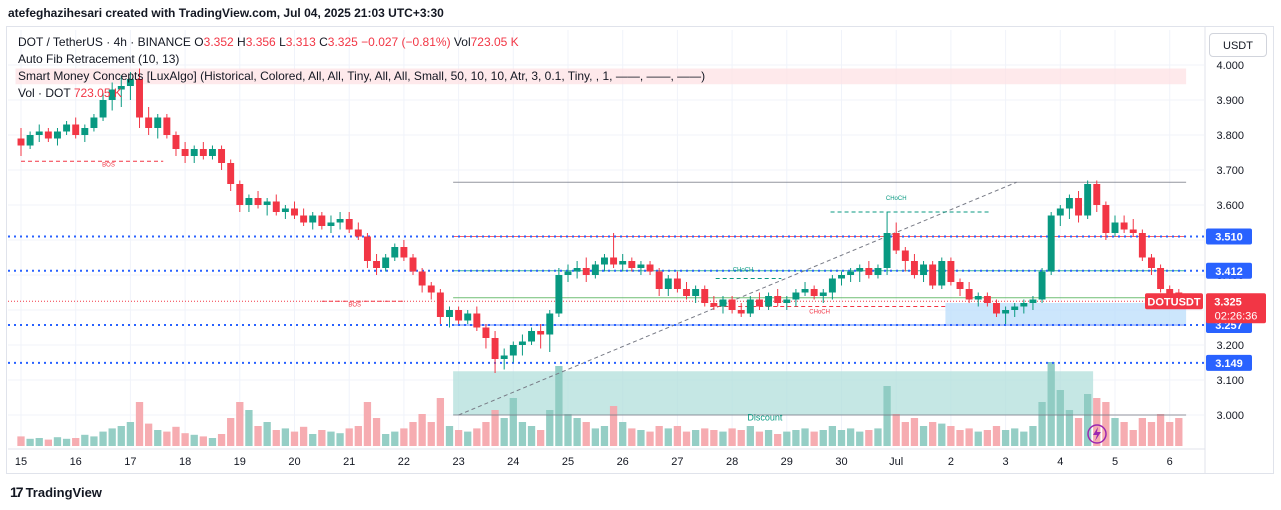 The image size is (1281, 510). What do you see at coordinates (282, 42) in the screenshot?
I see `legend-l-label: L` at bounding box center [282, 42].